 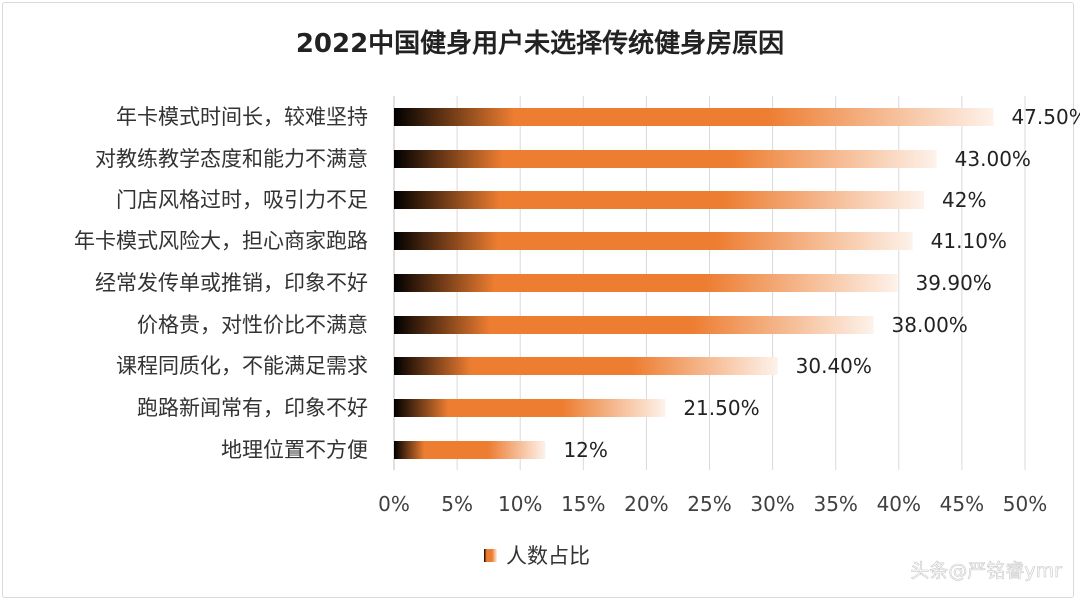 I want to click on data-label: 12%, so click(x=585, y=450).